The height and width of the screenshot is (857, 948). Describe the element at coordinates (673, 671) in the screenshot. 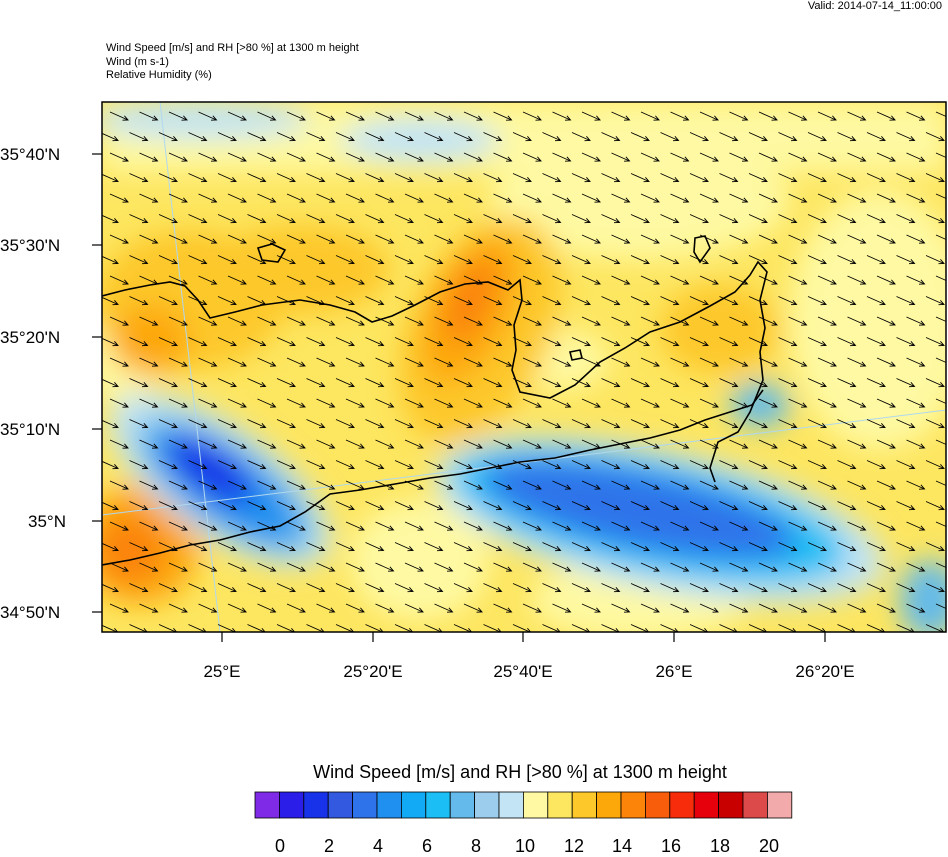

I see `lon-label-26: 26°E` at that location.